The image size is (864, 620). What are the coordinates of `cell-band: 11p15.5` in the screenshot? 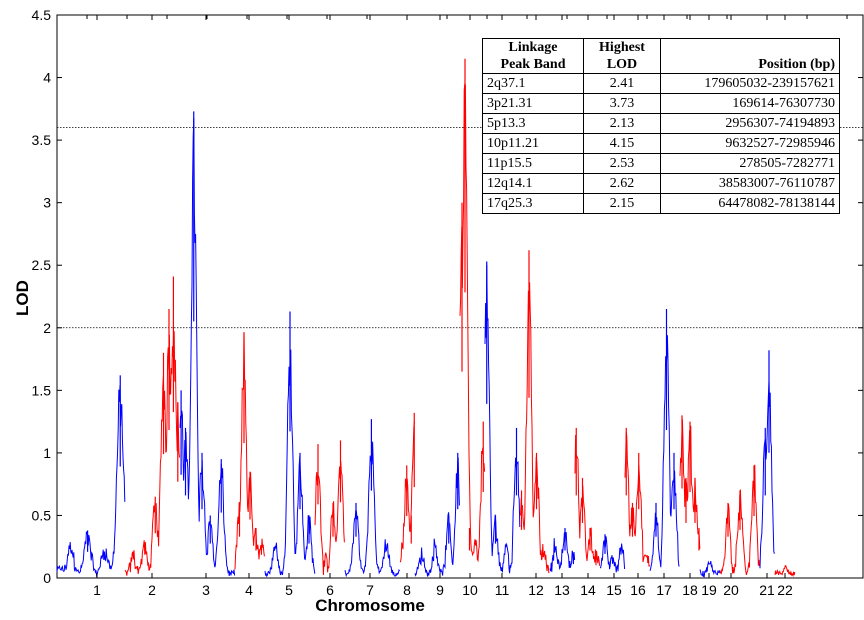 It's located at (533, 163).